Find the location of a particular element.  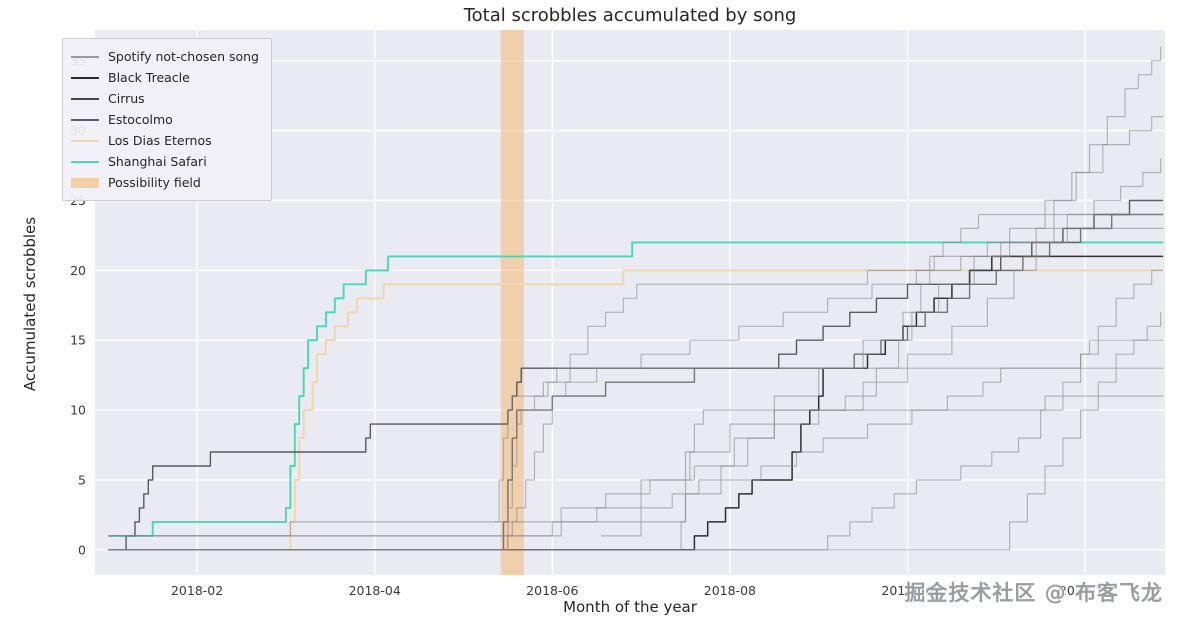

legend-label: Los Dias Eternos is located at coordinates (160, 140).